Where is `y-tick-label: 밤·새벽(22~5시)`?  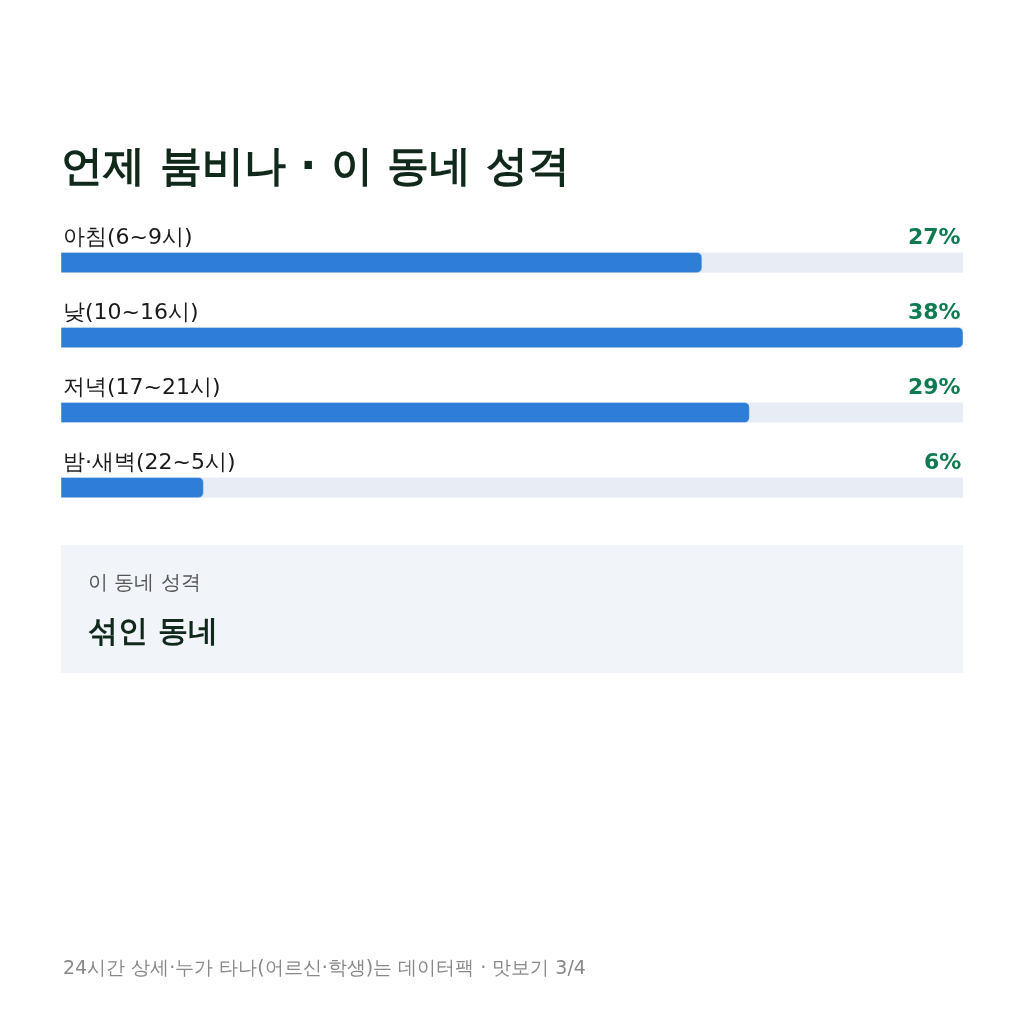
y-tick-label: 밤·새벽(22~5시) is located at coordinates (149, 461).